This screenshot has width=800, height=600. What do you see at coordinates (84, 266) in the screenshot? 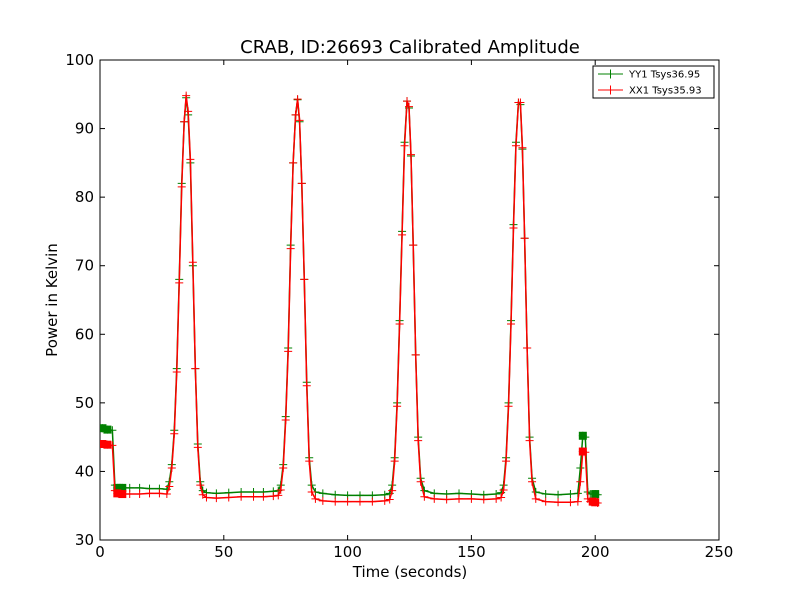
I see `y-tick-label: 70` at bounding box center [84, 266].